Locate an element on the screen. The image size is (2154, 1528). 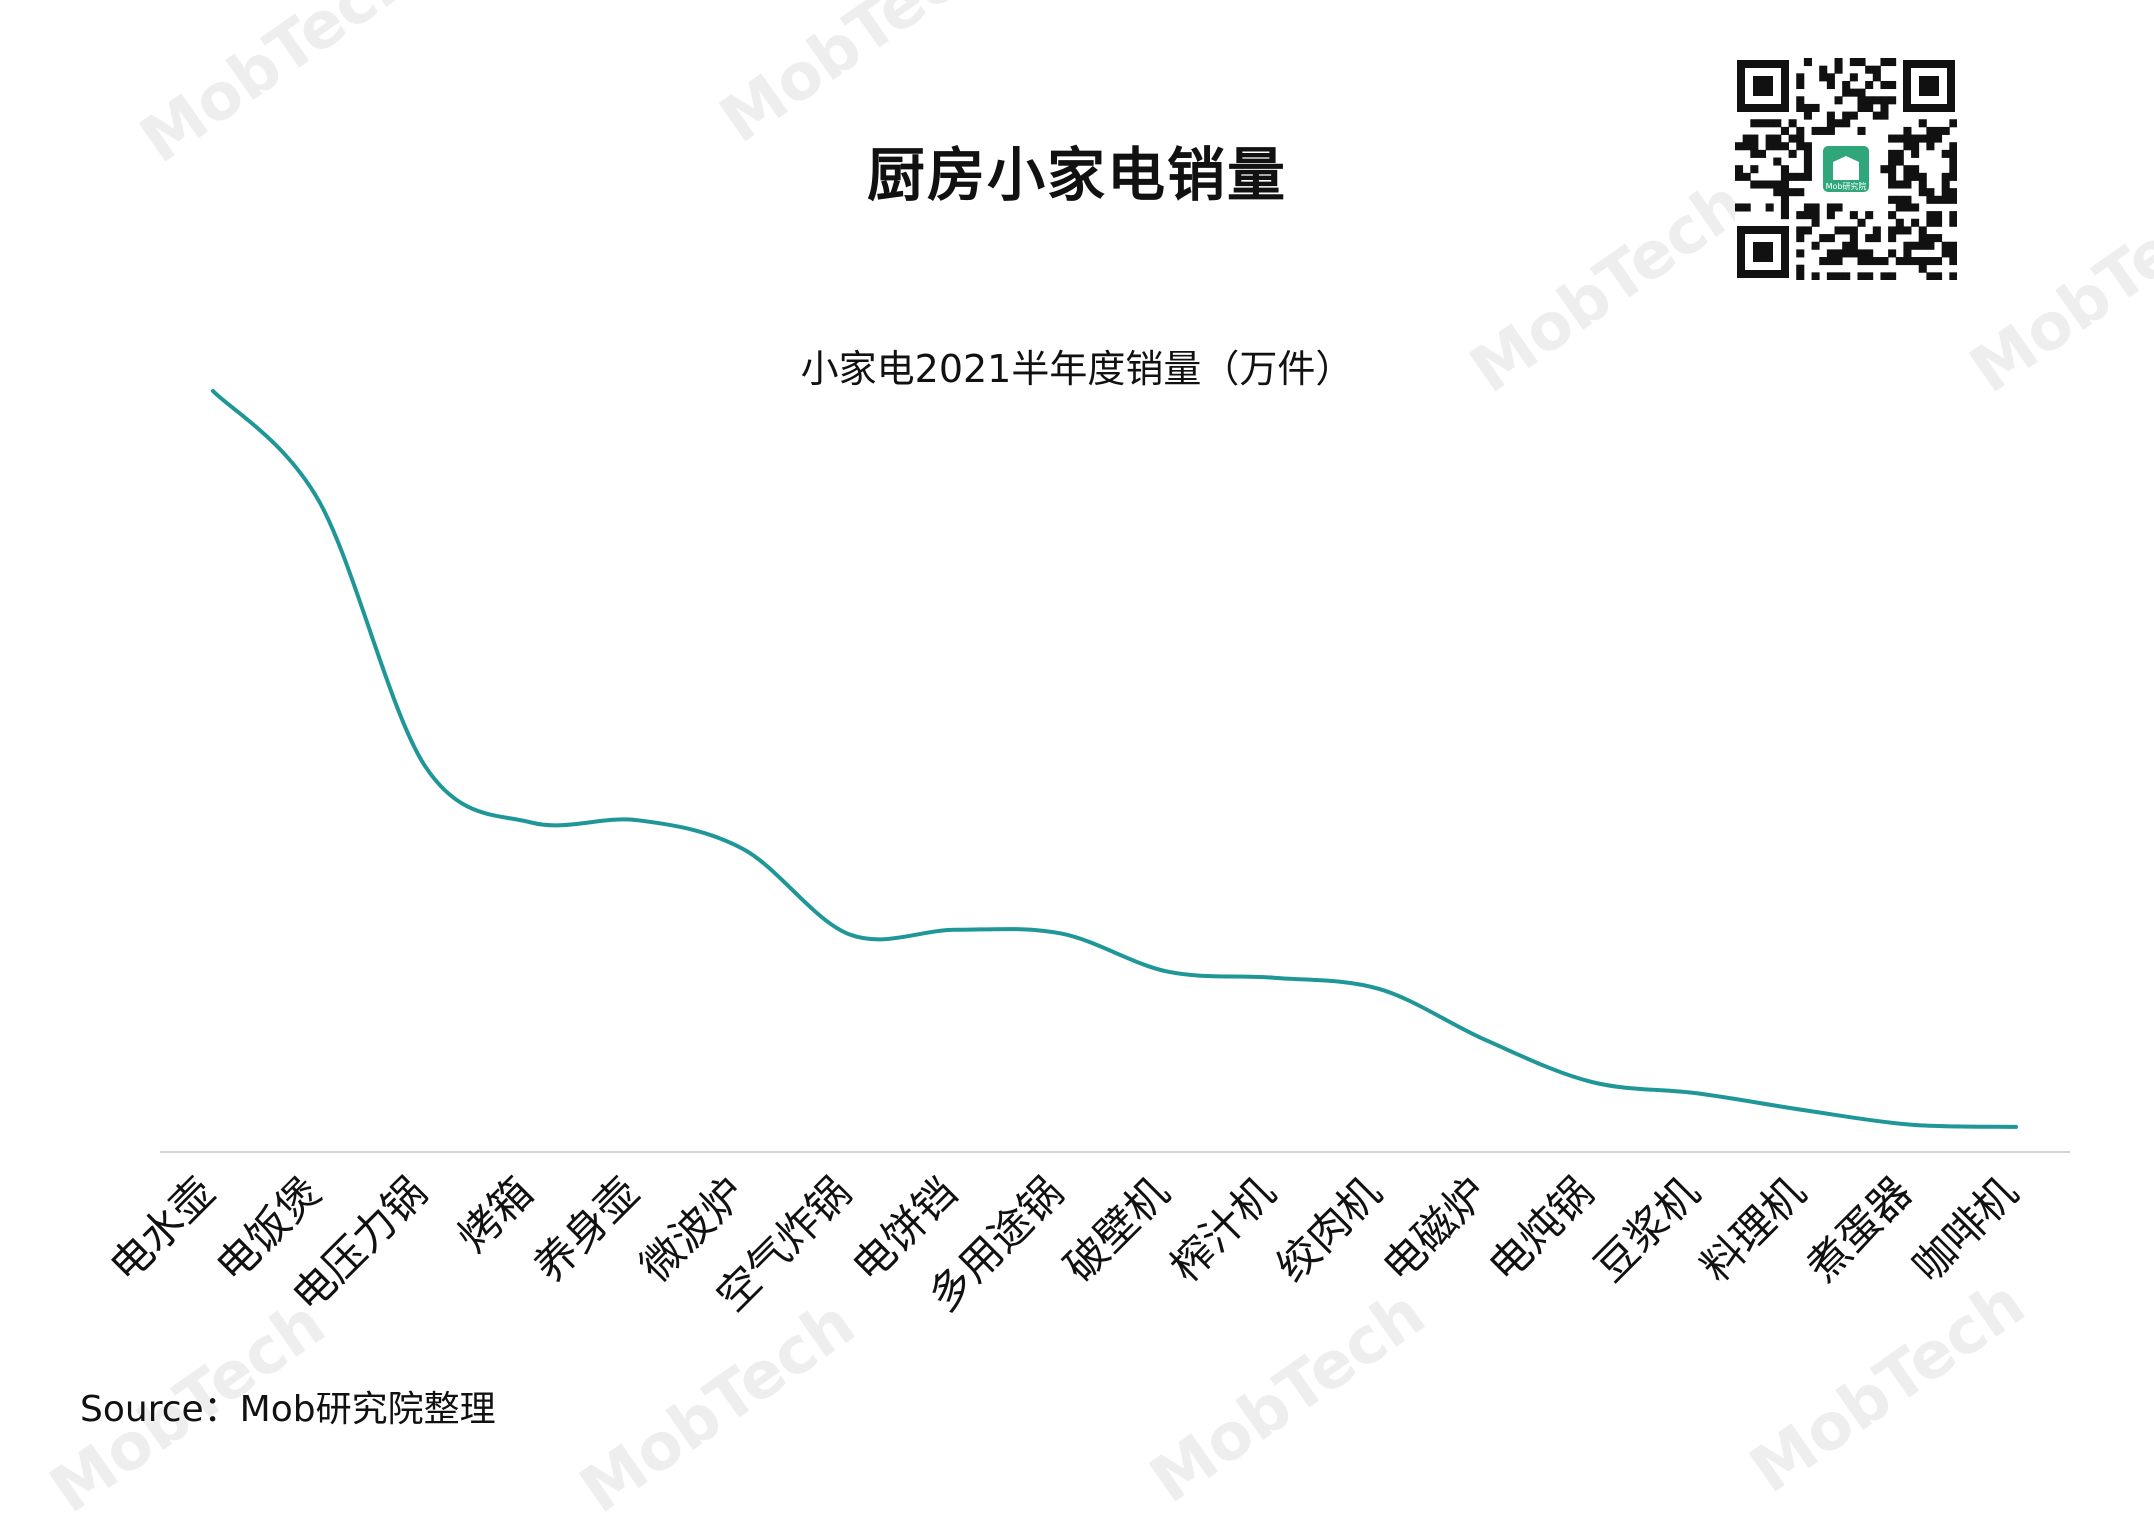
x-tick-label: 咖啡机 is located at coordinates (1965, 1229).